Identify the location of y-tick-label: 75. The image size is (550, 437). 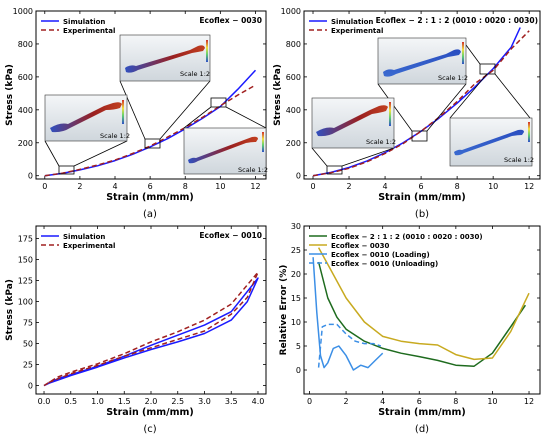
(28, 323).